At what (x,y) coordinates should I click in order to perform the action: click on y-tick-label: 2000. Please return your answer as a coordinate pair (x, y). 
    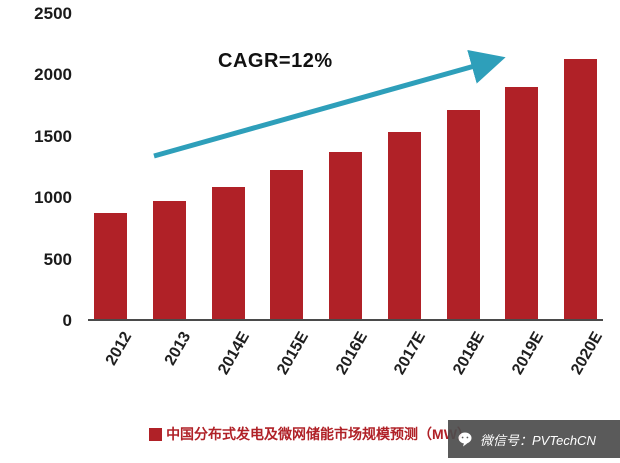
    Looking at the image, I should click on (53, 75).